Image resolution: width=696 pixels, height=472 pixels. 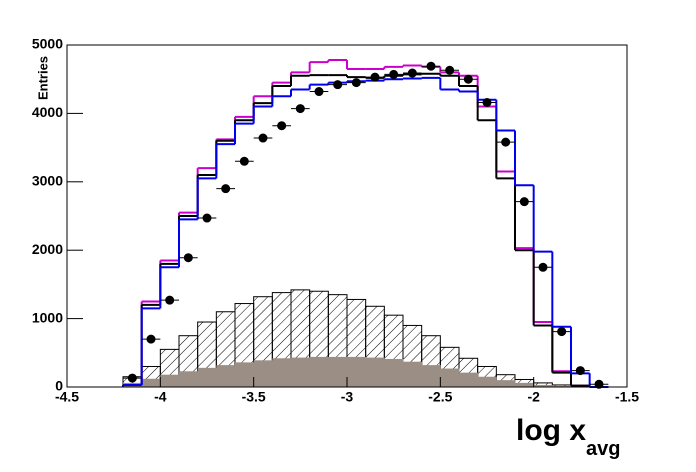 I want to click on x-tick-label: -3, so click(x=347, y=397).